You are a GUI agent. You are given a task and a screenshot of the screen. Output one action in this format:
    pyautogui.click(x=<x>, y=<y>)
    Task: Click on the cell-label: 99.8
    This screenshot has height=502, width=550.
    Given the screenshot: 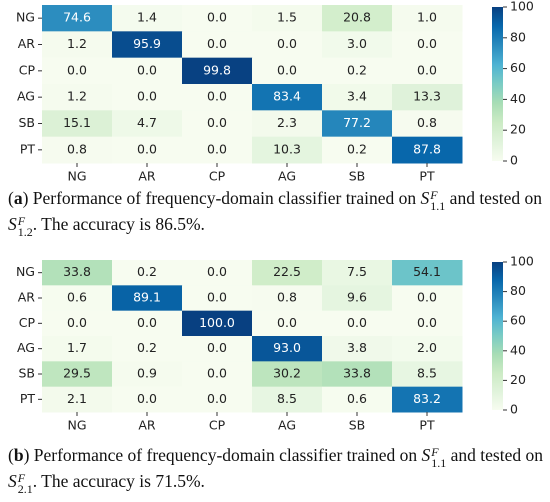 What is the action you would take?
    pyautogui.click(x=217, y=69)
    